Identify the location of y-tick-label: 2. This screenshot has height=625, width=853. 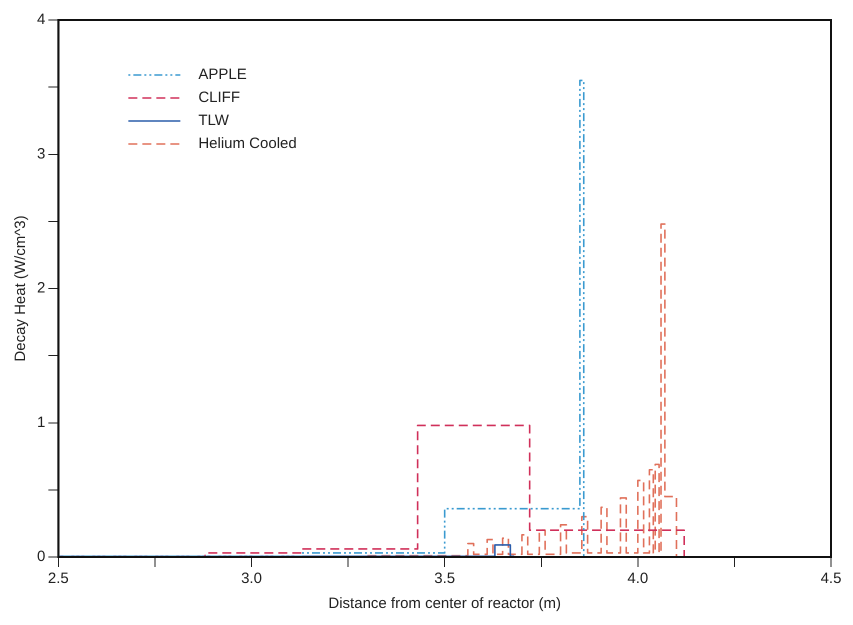
(41, 288).